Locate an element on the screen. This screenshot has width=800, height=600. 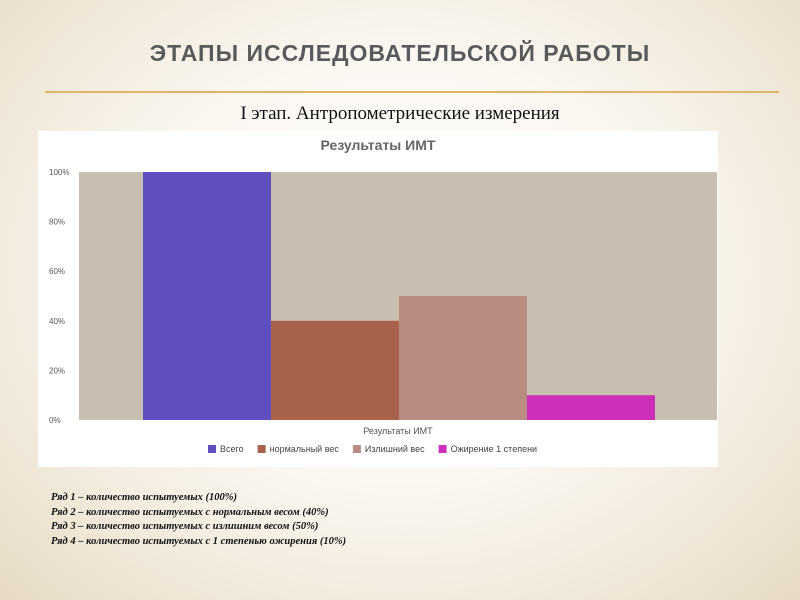
legend-label: Излишний вес is located at coordinates (395, 449).